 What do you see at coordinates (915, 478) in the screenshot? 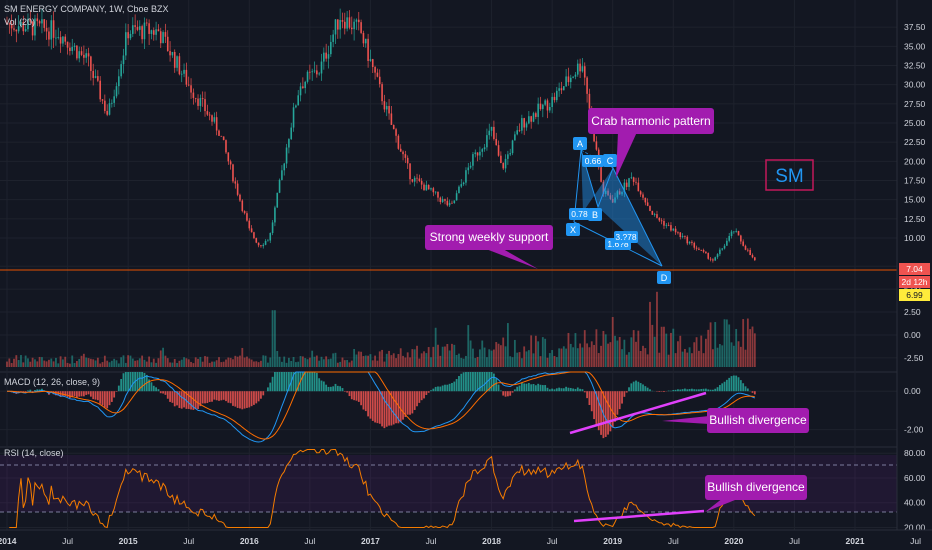
I see `price-axis-tick: 60.00` at bounding box center [915, 478].